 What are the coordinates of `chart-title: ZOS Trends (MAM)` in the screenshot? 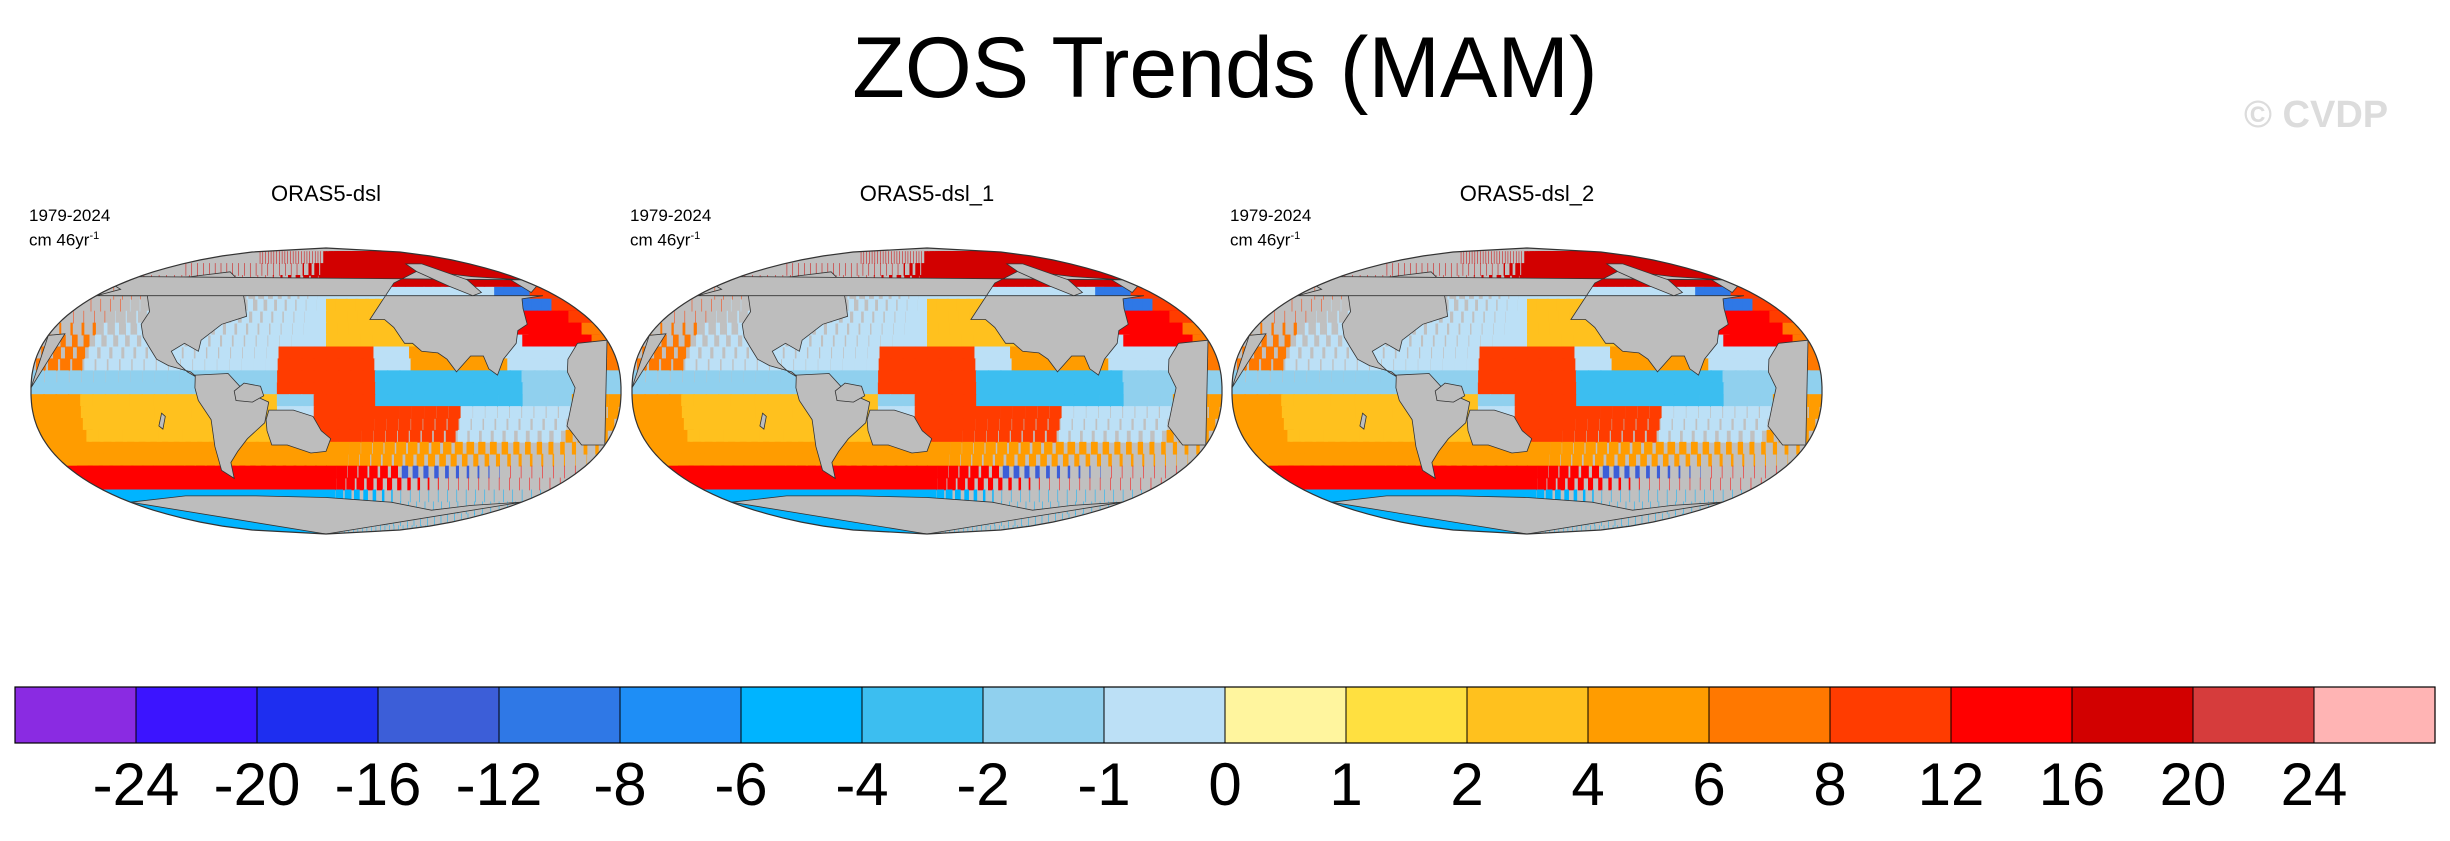 It's located at (1225, 68).